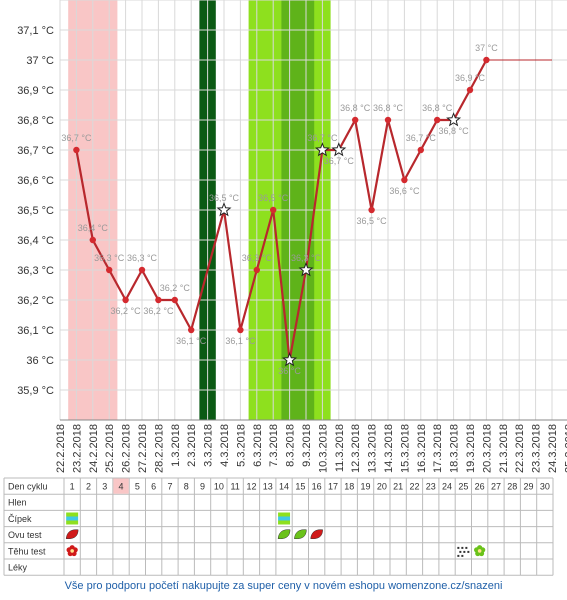  What do you see at coordinates (35, 391) in the screenshot?
I see `y-tick-label: 35,9 °C` at bounding box center [35, 391].